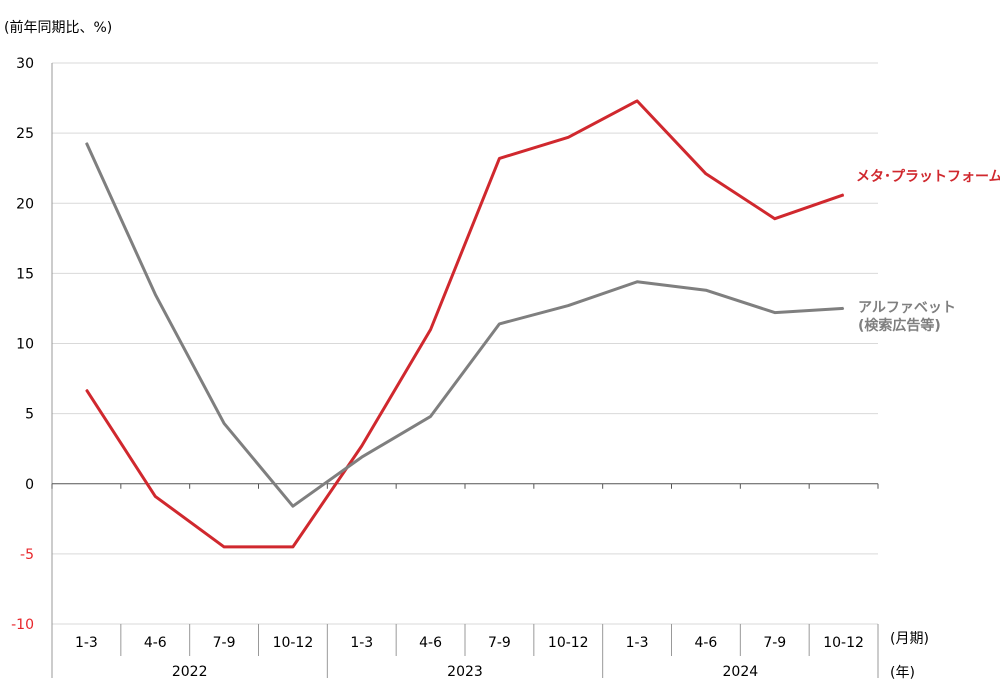  What do you see at coordinates (465, 672) in the screenshot?
I see `year-label: 2023` at bounding box center [465, 672].